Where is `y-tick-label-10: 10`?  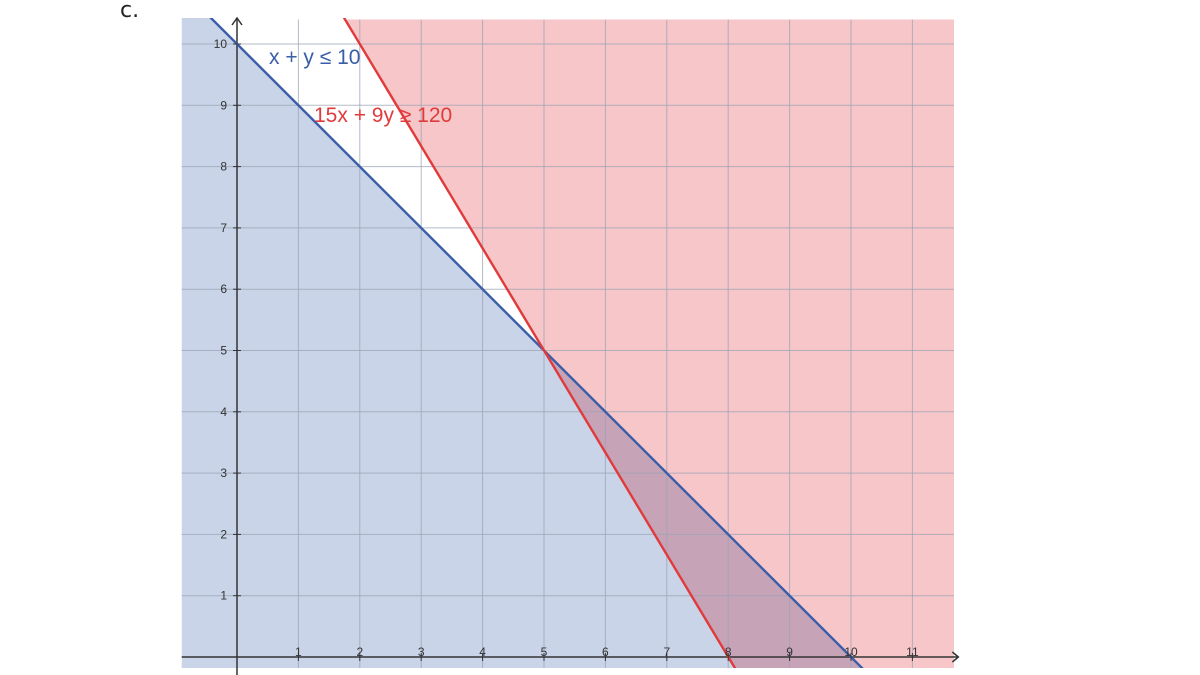 y-tick-label-10: 10 is located at coordinates (221, 44).